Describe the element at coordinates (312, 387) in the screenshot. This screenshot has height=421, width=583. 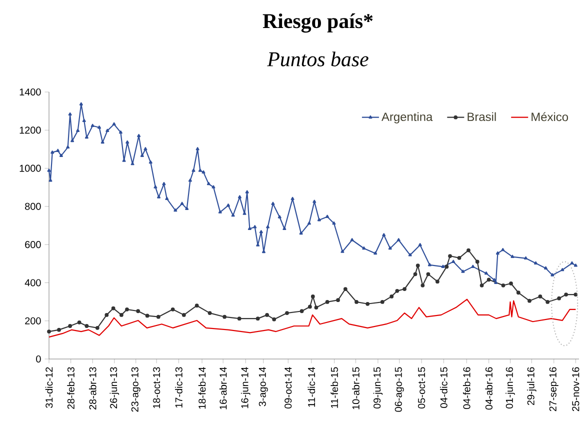
I see `x-tick-label: 11-dic-14` at that location.